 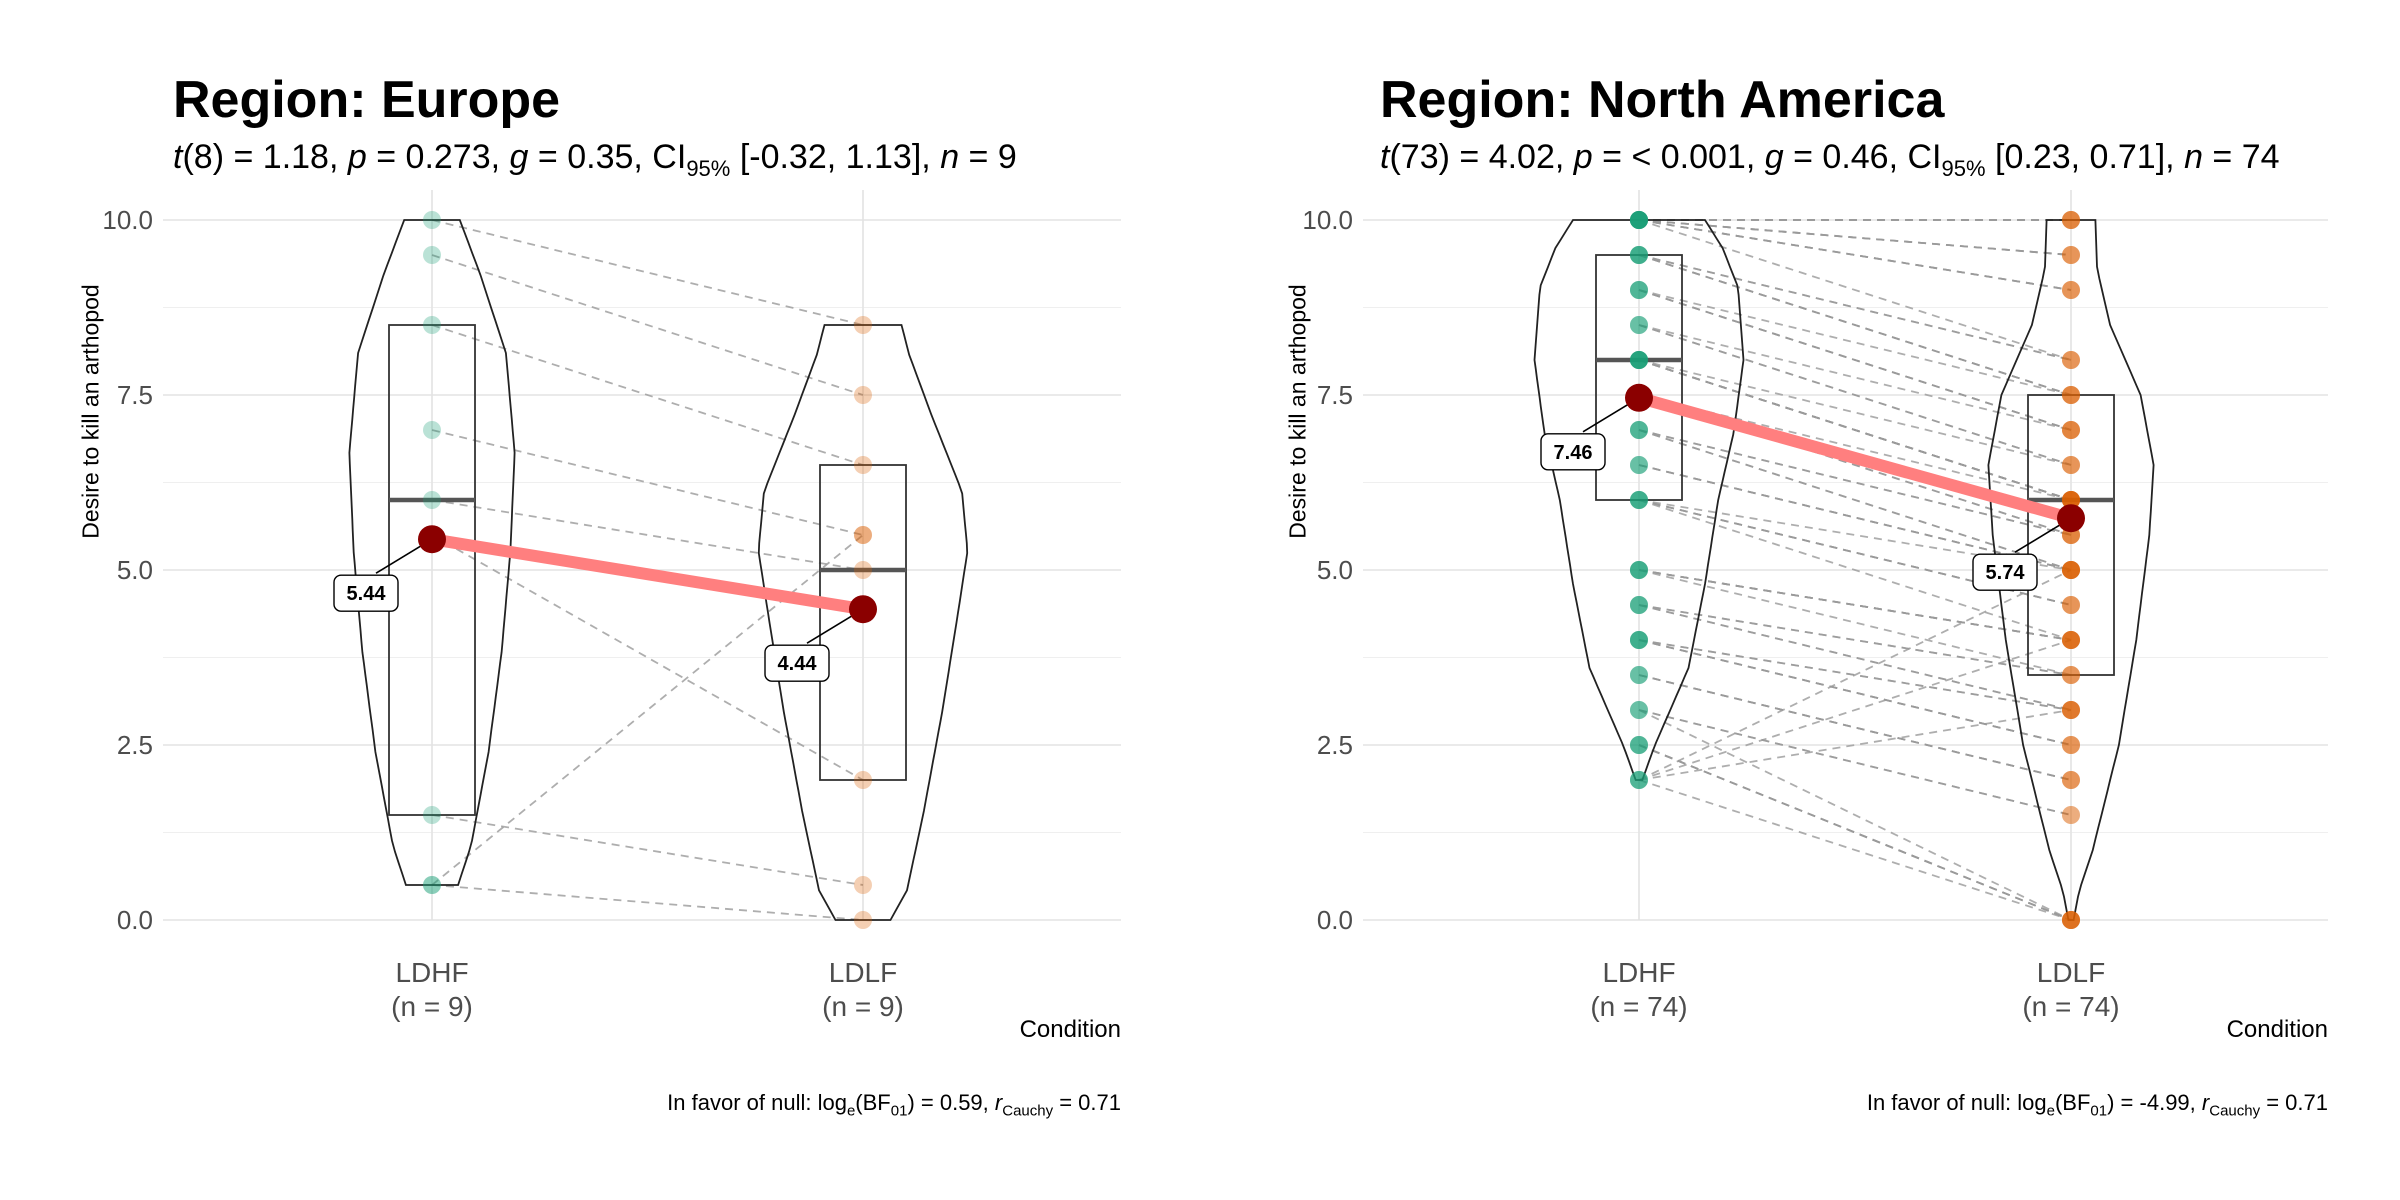 What do you see at coordinates (1335, 745) in the screenshot?
I see `y-tick-label: 2.5` at bounding box center [1335, 745].